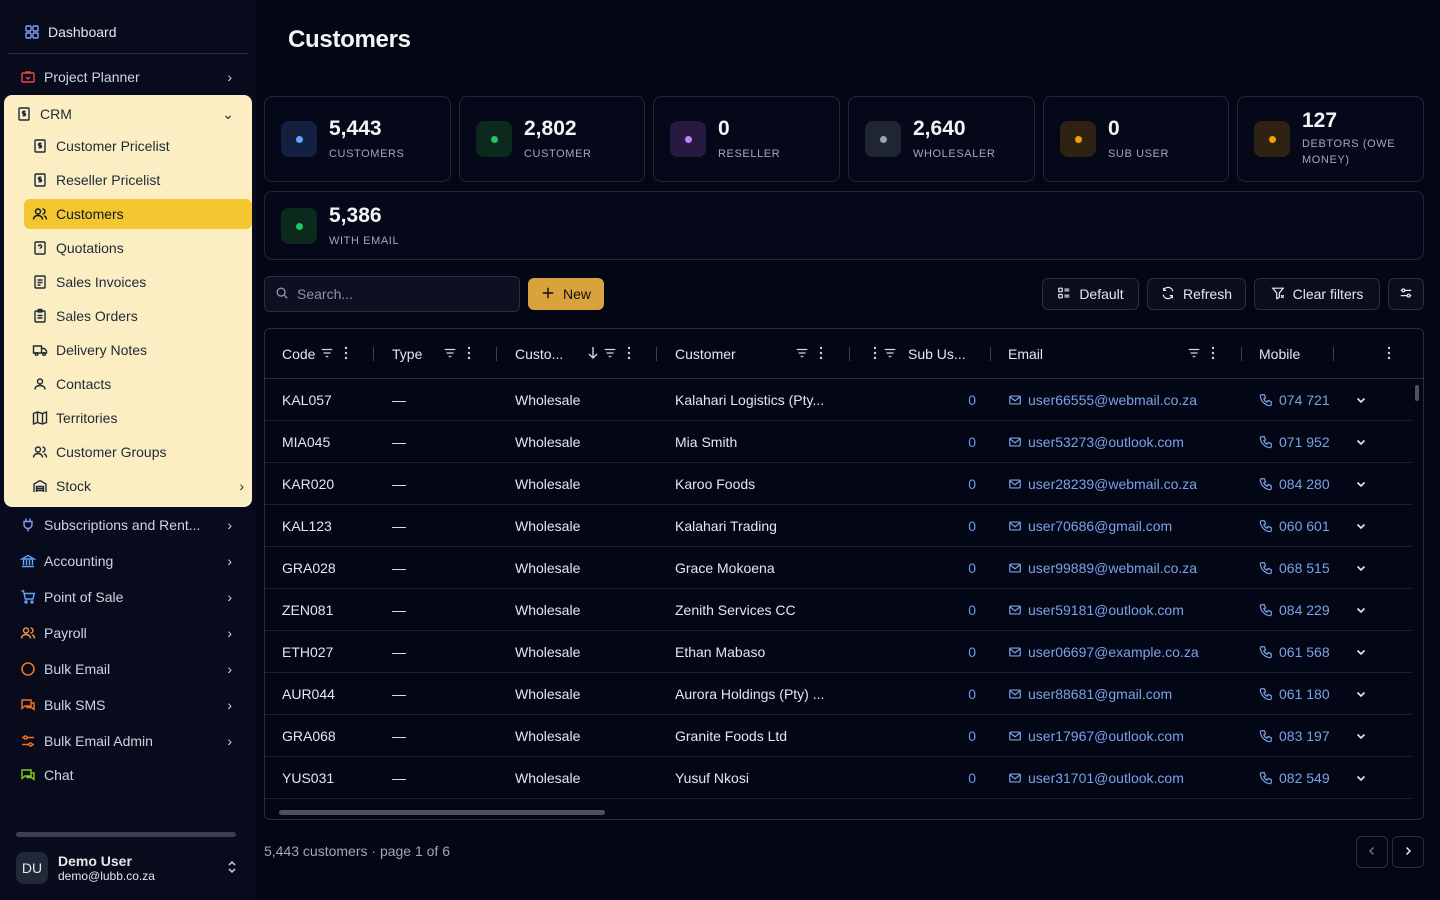 Image resolution: width=1440 pixels, height=900 pixels. What do you see at coordinates (138, 418) in the screenshot?
I see `sidebar-item-territories: Territories` at bounding box center [138, 418].